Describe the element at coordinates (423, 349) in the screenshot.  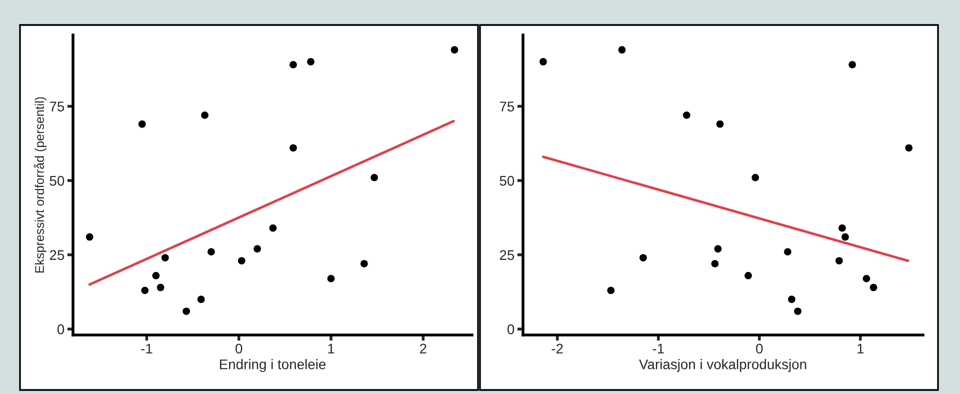
I see `x-tick-label: 2` at that location.